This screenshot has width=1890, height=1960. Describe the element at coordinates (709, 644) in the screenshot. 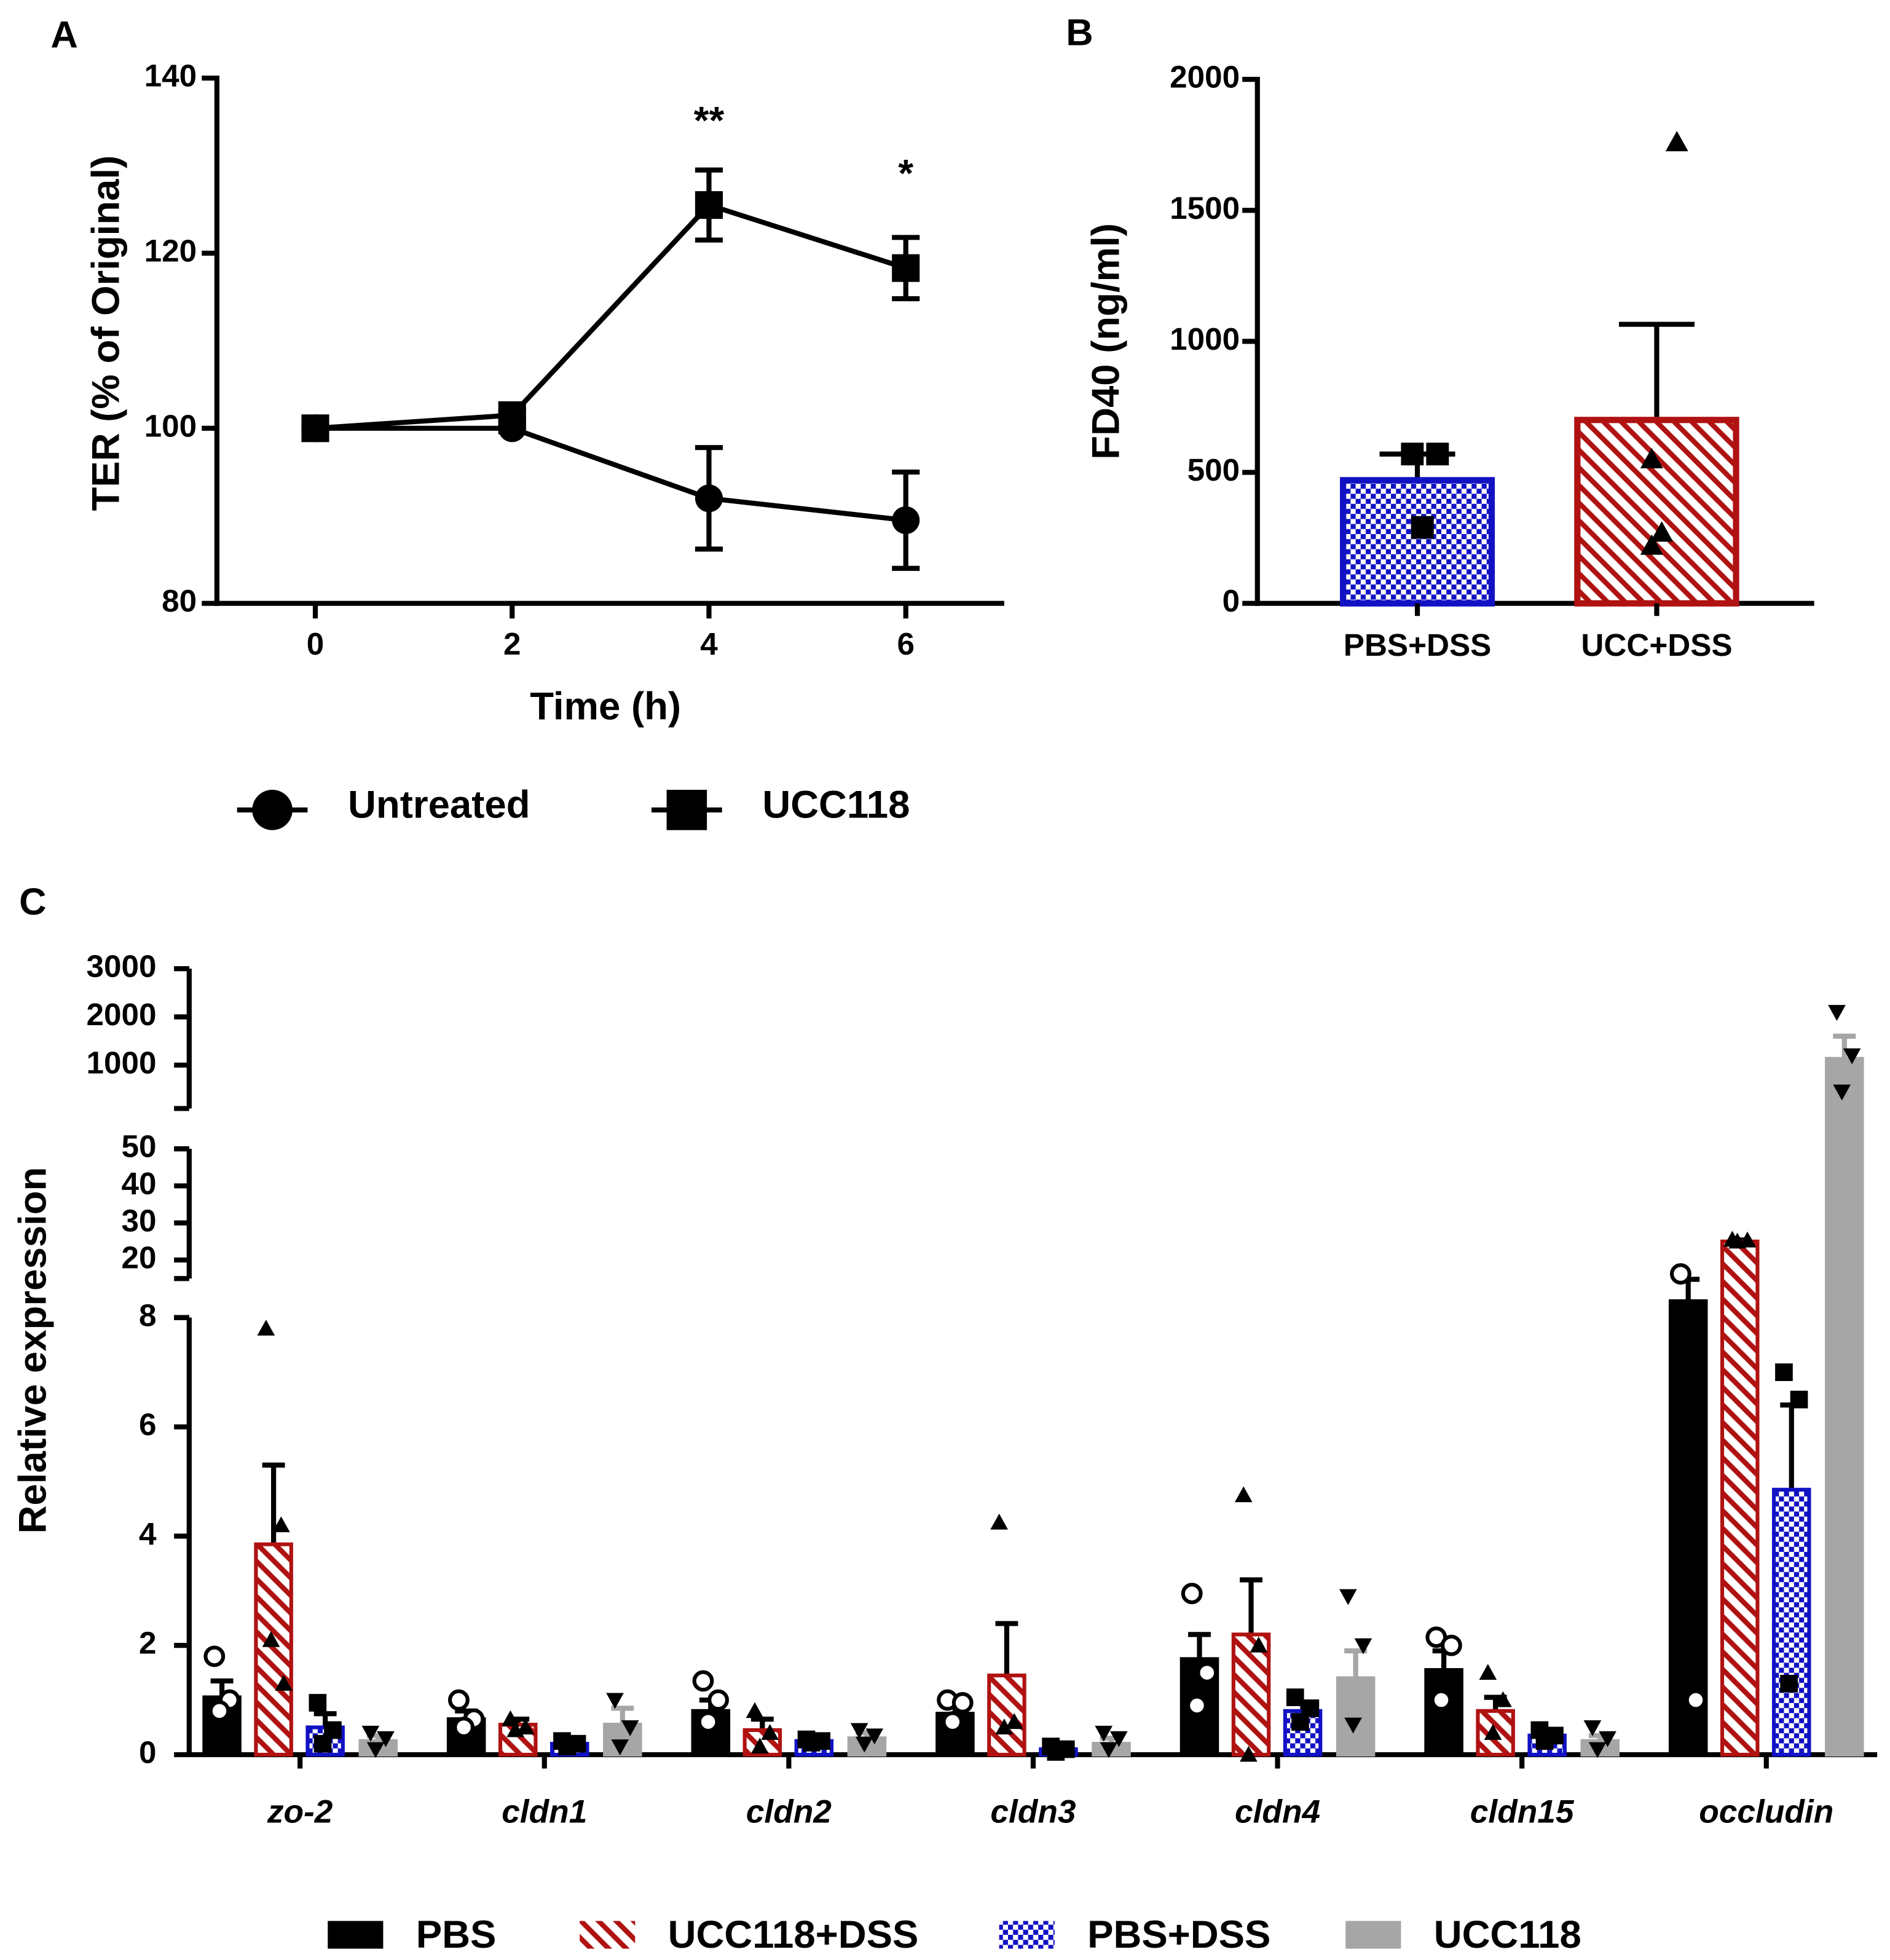

I see `x-tick-label: 4` at that location.